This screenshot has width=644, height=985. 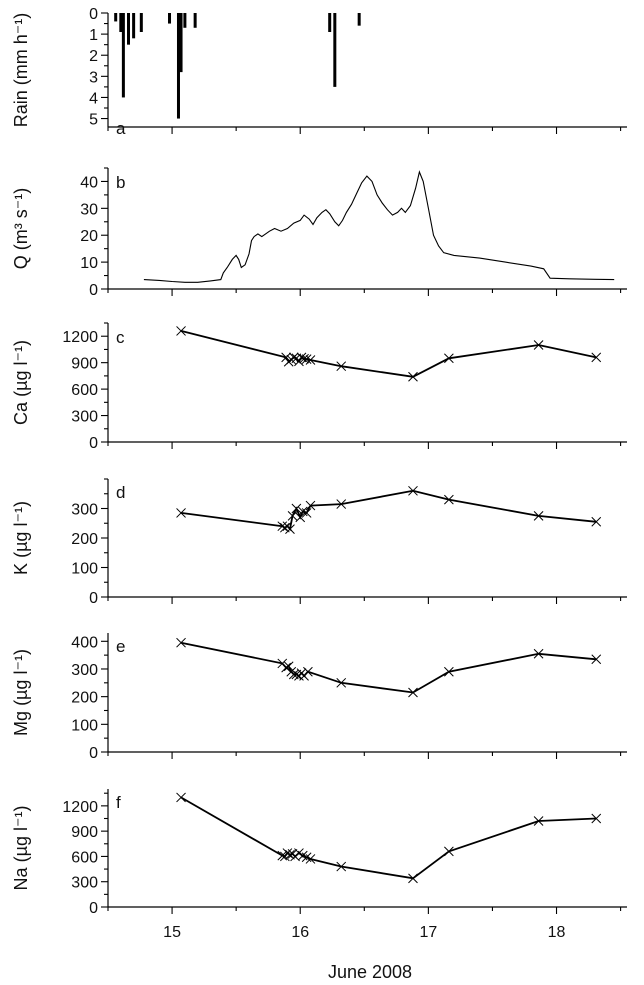 I want to click on x-tick-label: 16, so click(x=300, y=932).